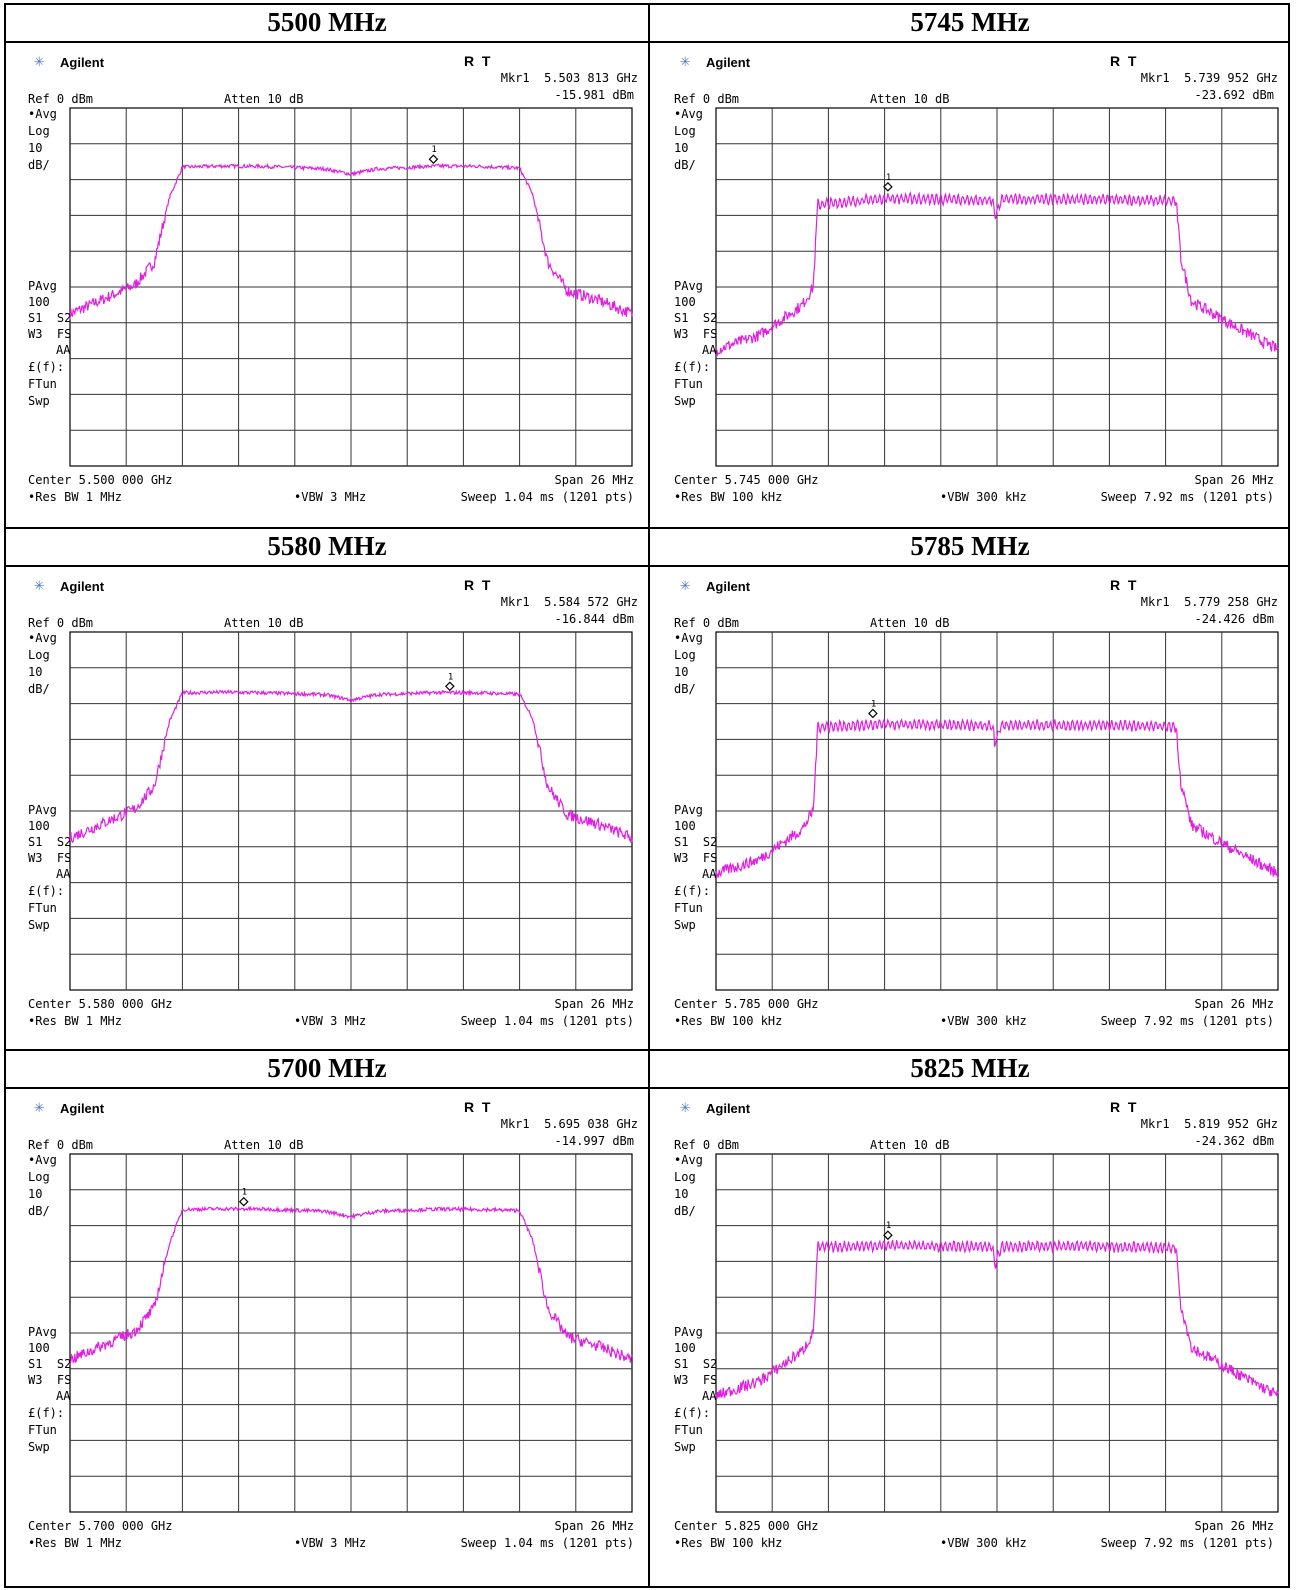  Describe the element at coordinates (1209, 78) in the screenshot. I see `marker-frequency: Mkr1 5.739 952 GHz` at that location.